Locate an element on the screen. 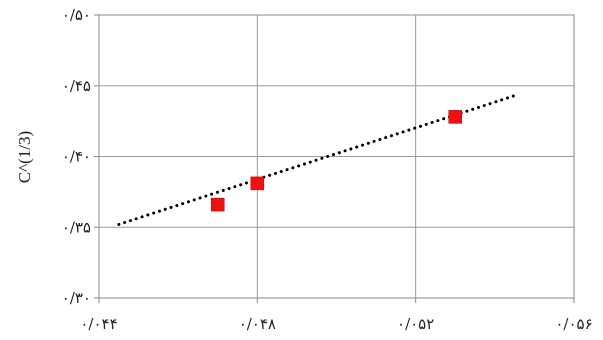 This screenshot has width=603, height=340. y-axis-title: C^(1/3) is located at coordinates (24, 157).